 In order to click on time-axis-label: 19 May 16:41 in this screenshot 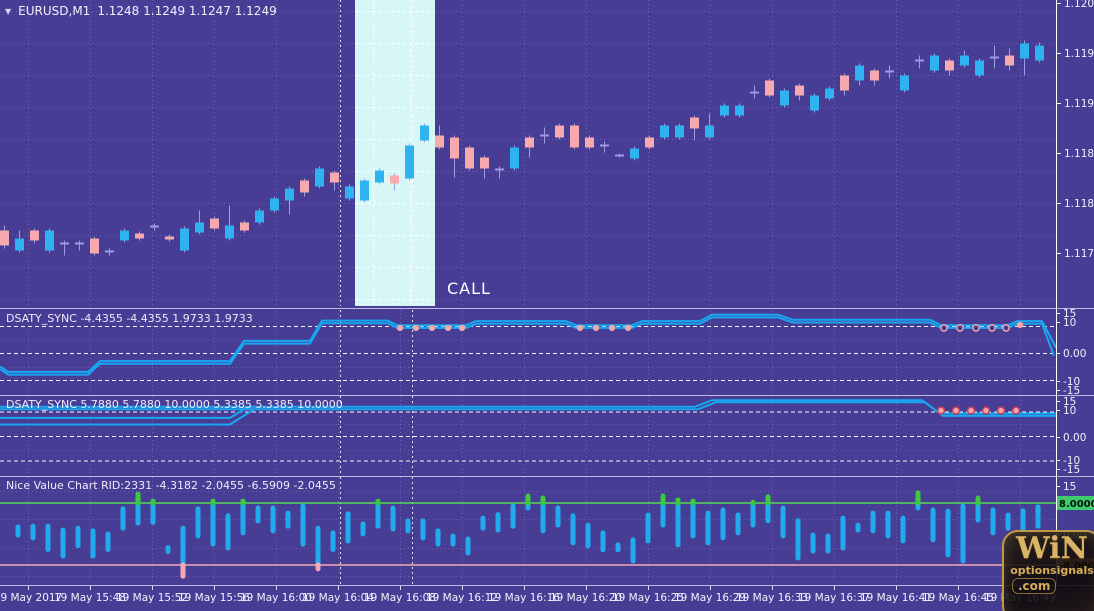, I will do `click(896, 598)`.